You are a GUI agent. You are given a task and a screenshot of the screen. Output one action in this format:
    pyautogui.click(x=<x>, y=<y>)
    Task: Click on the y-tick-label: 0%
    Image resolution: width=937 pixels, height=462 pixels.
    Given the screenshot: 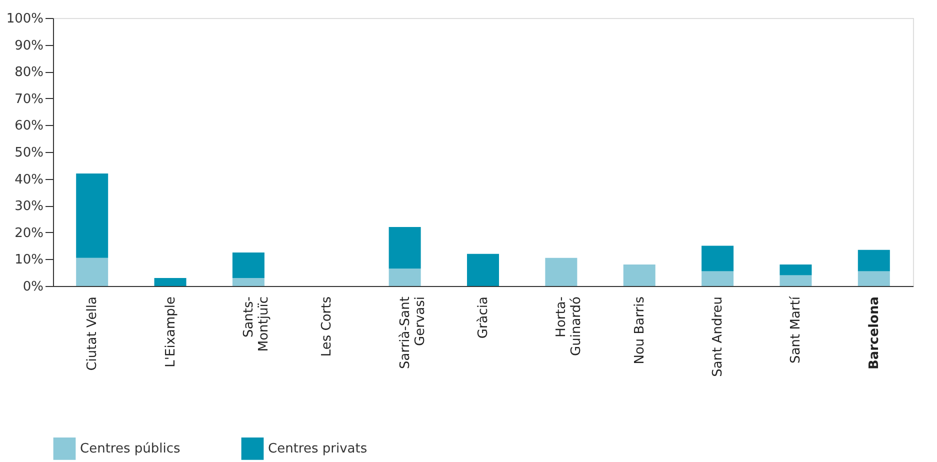 What is the action you would take?
    pyautogui.click(x=33, y=287)
    